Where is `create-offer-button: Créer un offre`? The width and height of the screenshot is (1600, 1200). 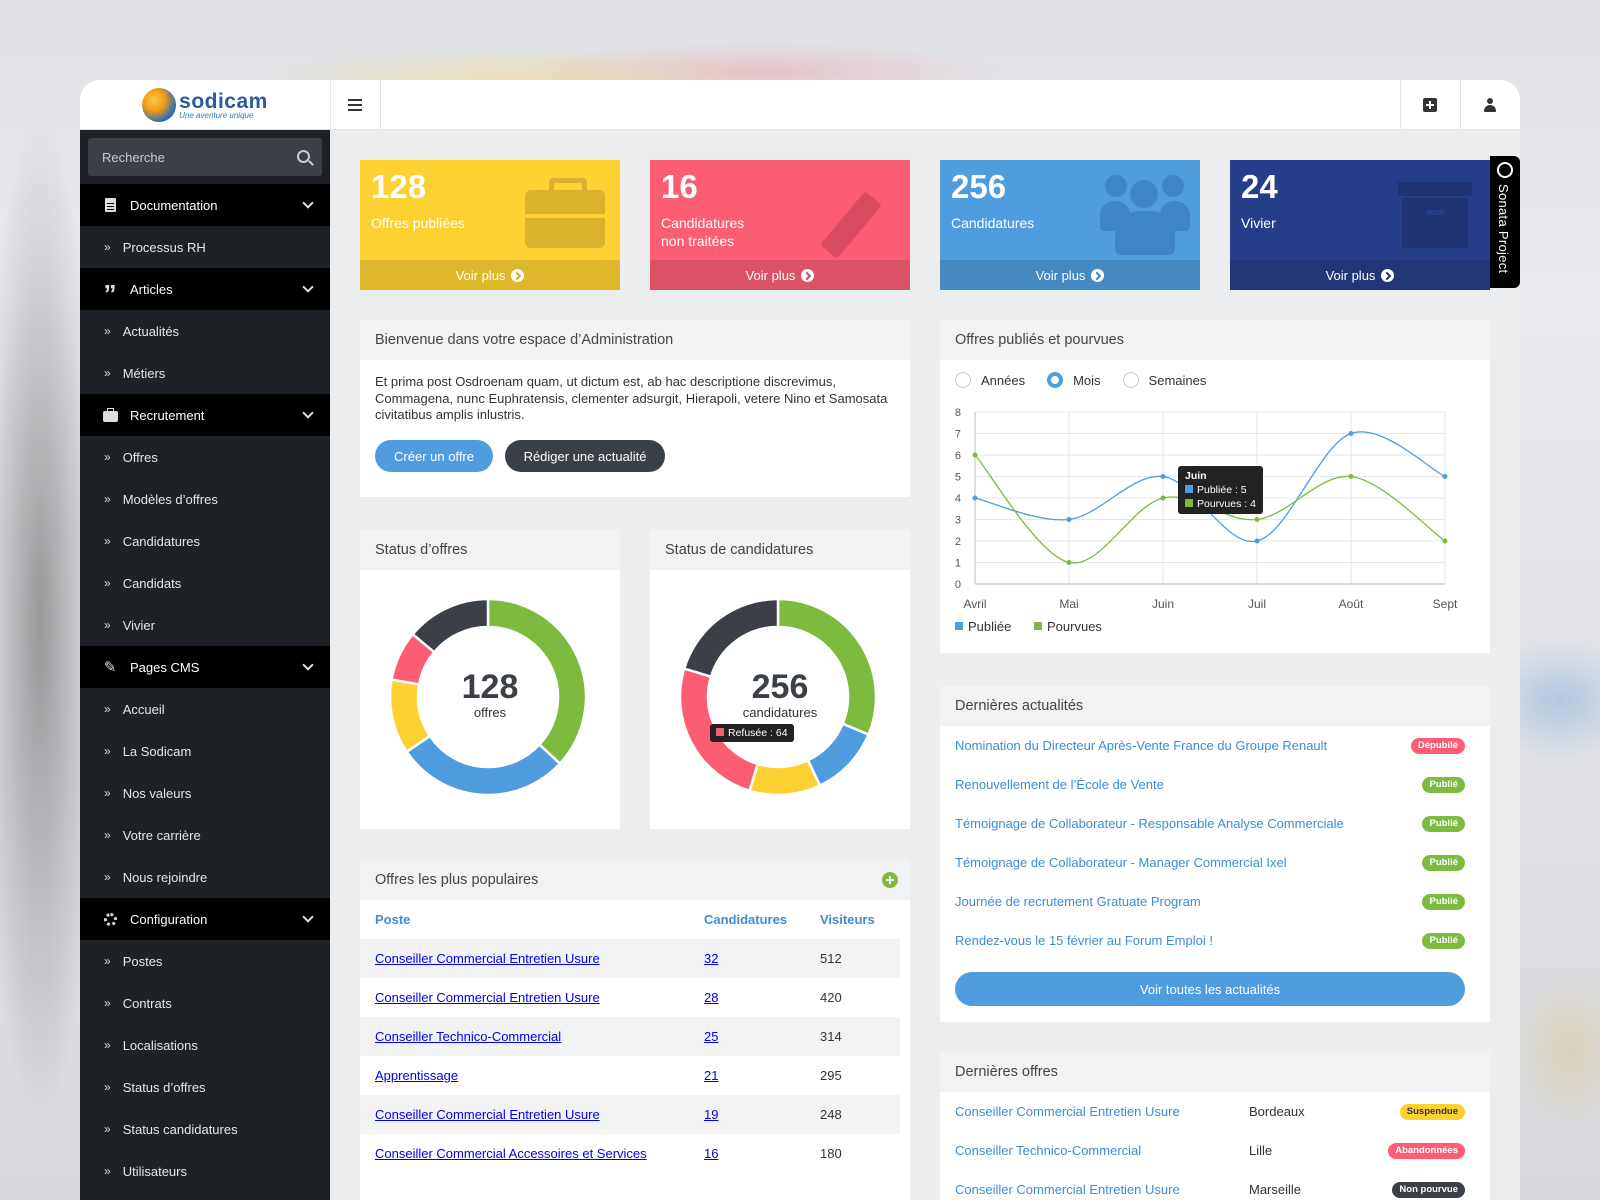
create-offer-button: Créer un offre is located at coordinates (434, 456).